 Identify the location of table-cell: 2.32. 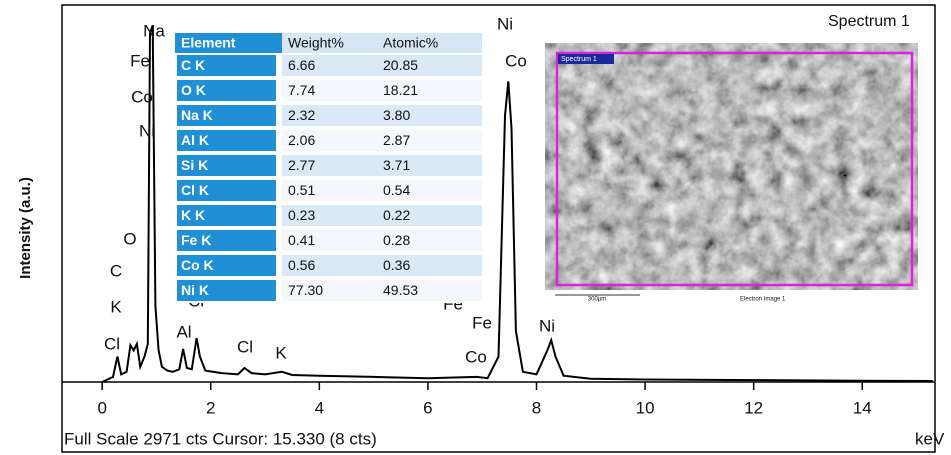
(301, 115).